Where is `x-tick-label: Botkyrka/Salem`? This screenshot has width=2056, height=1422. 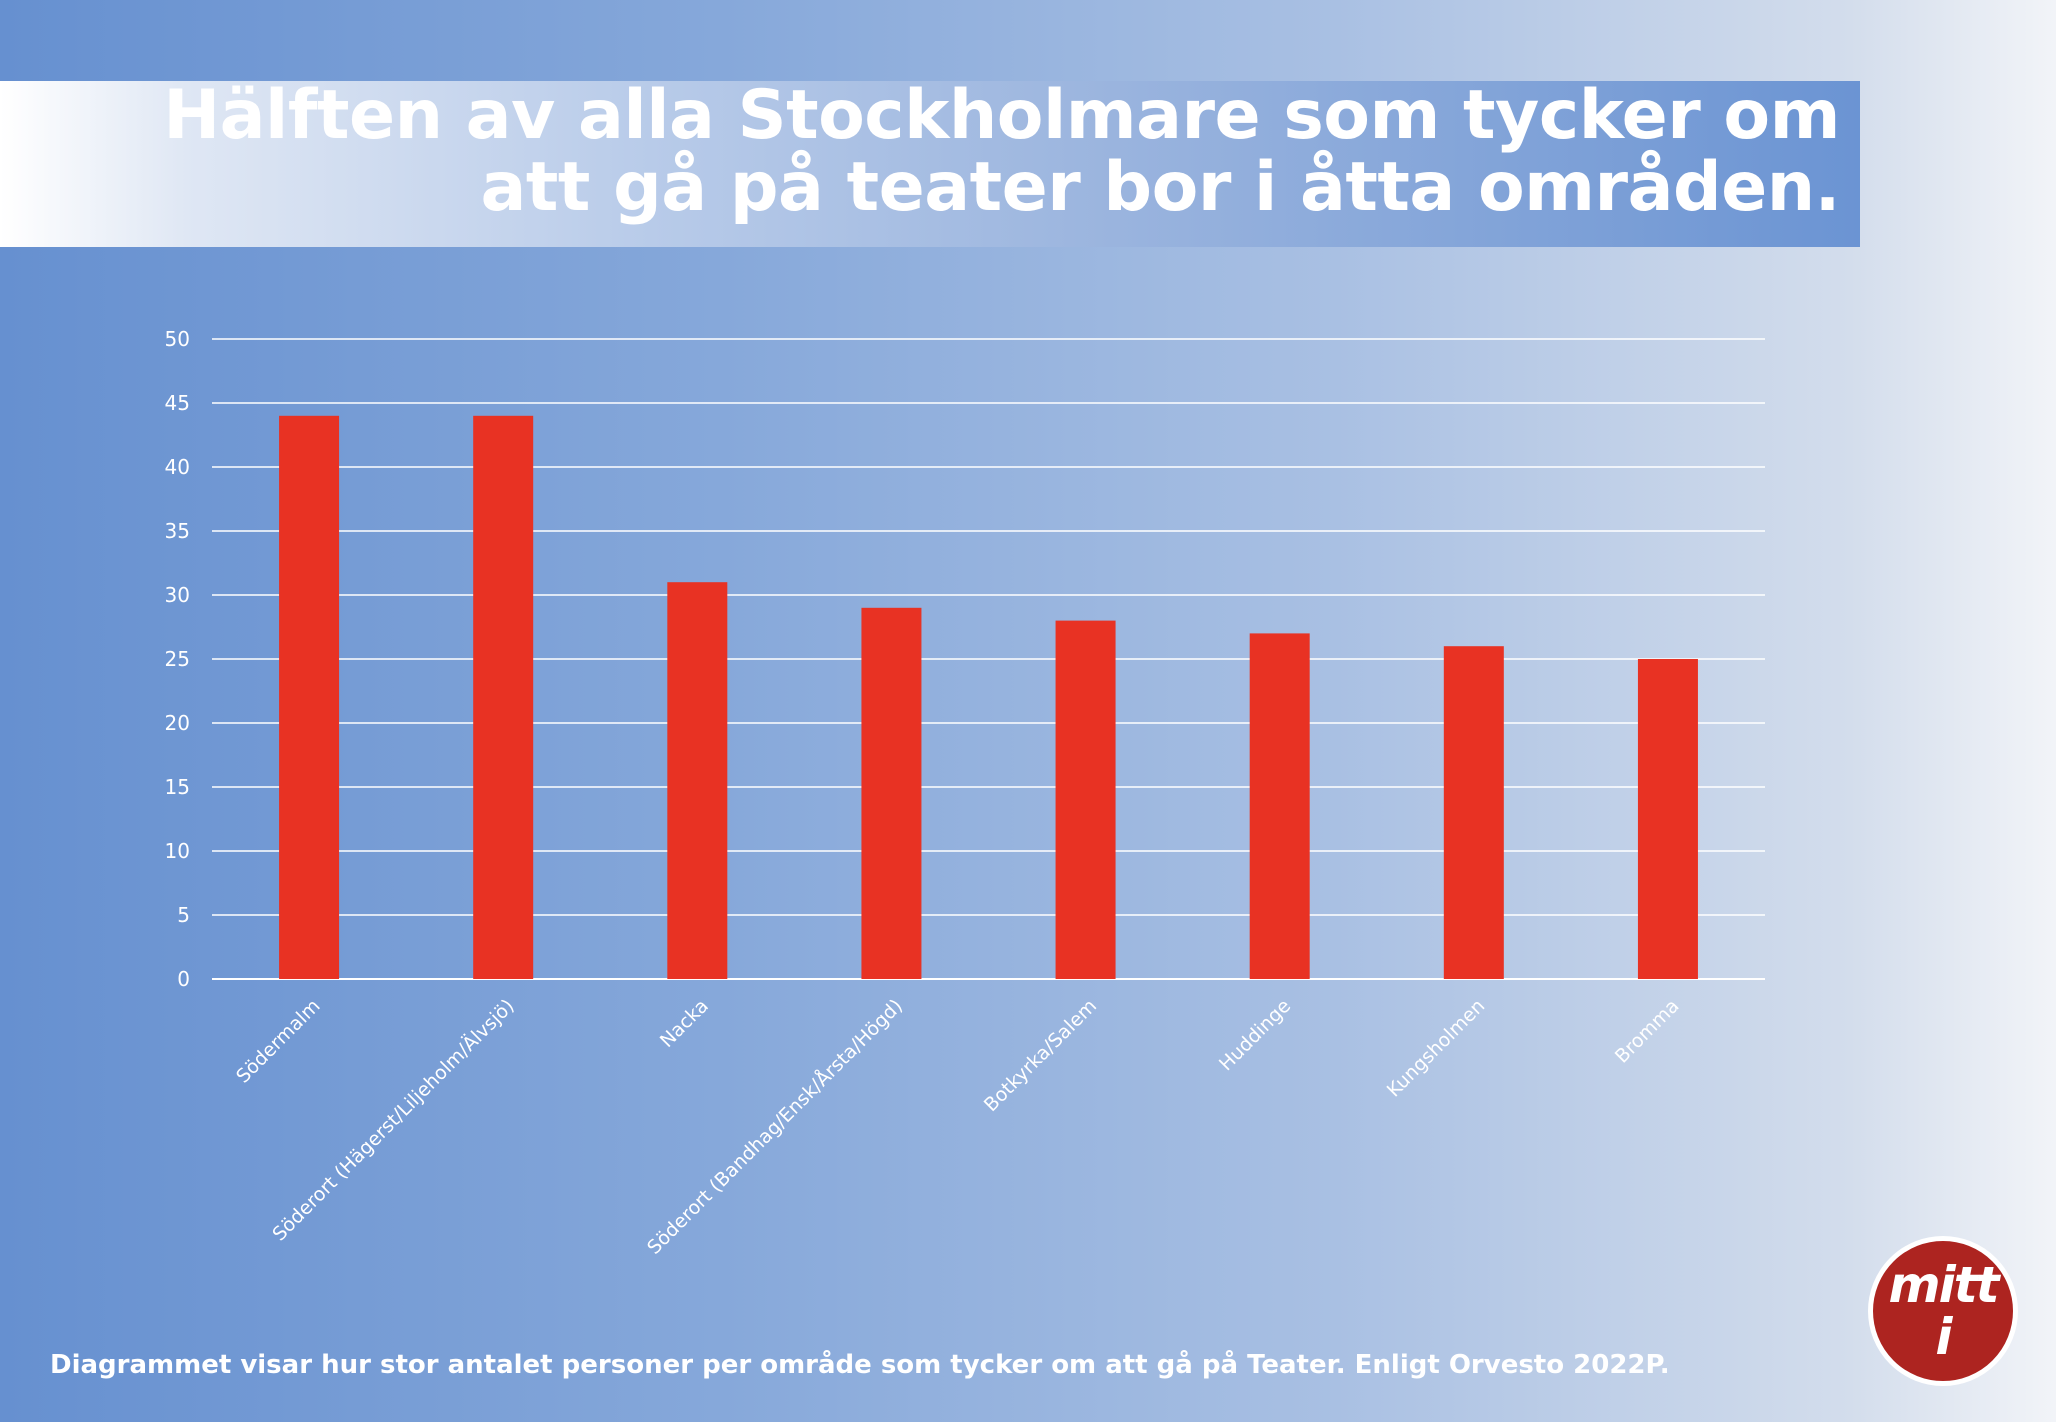 x-tick-label: Botkyrka/Salem is located at coordinates (1040, 1055).